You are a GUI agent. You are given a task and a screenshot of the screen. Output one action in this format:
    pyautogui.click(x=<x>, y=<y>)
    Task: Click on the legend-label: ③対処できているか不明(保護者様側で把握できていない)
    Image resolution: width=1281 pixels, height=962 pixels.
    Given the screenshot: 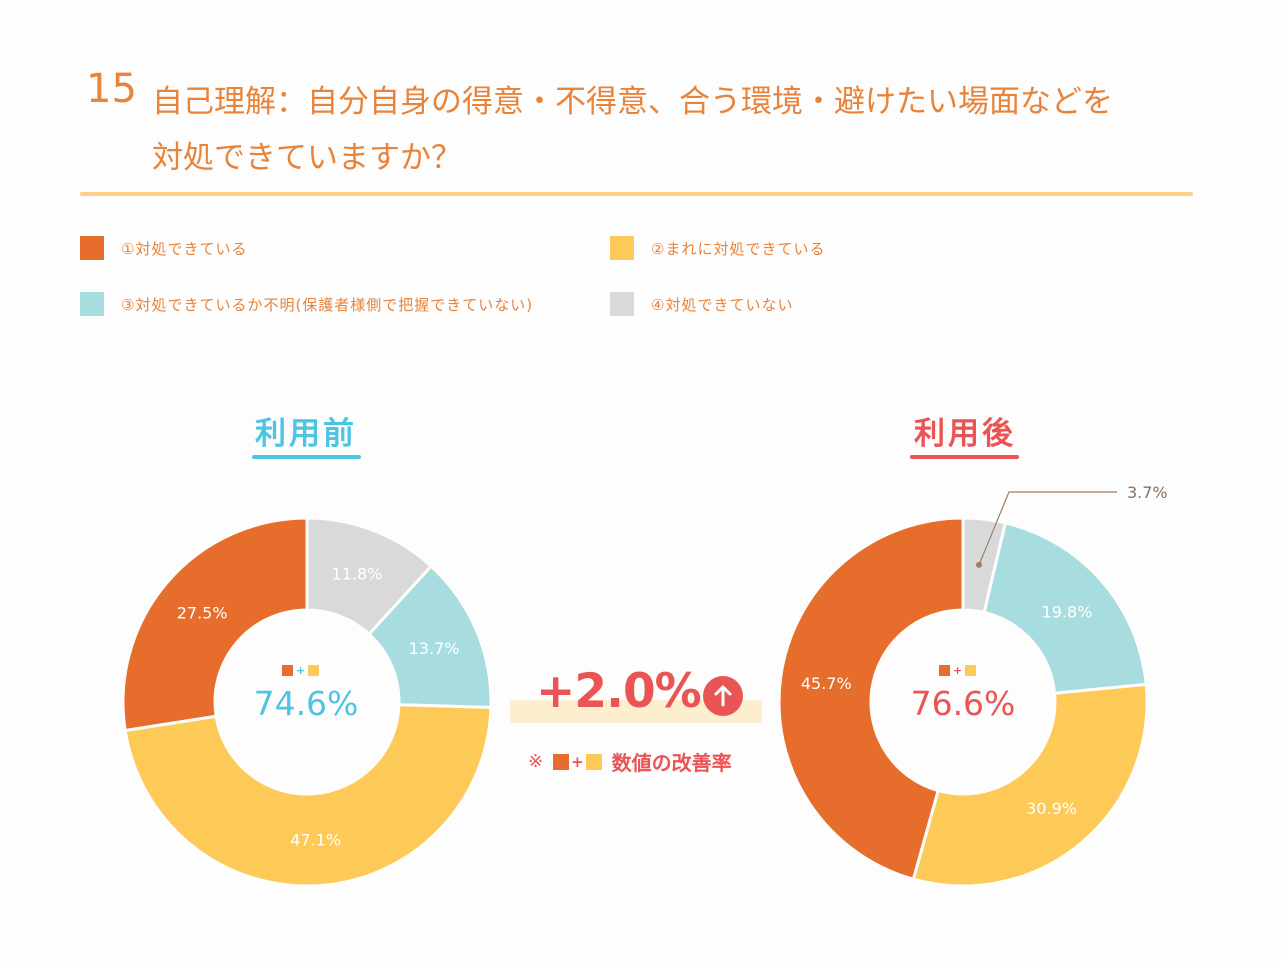 What is the action you would take?
    pyautogui.click(x=327, y=304)
    